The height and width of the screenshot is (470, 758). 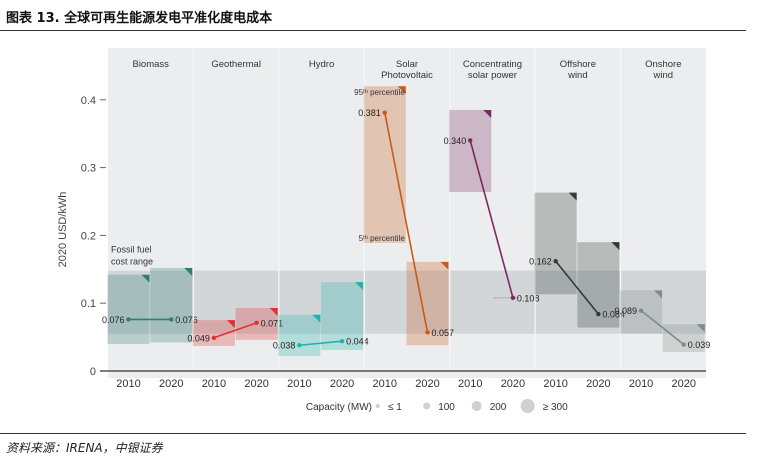 I want to click on data-label: 0.381, so click(x=369, y=113).